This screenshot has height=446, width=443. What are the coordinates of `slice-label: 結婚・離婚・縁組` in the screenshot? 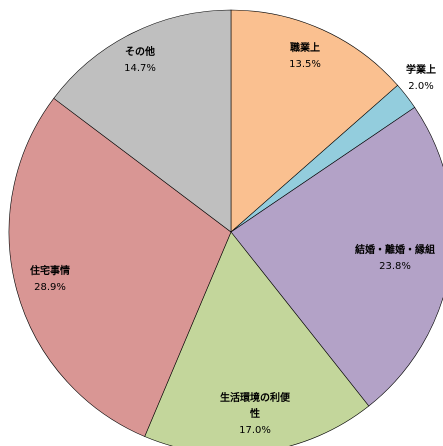 It's located at (395, 249).